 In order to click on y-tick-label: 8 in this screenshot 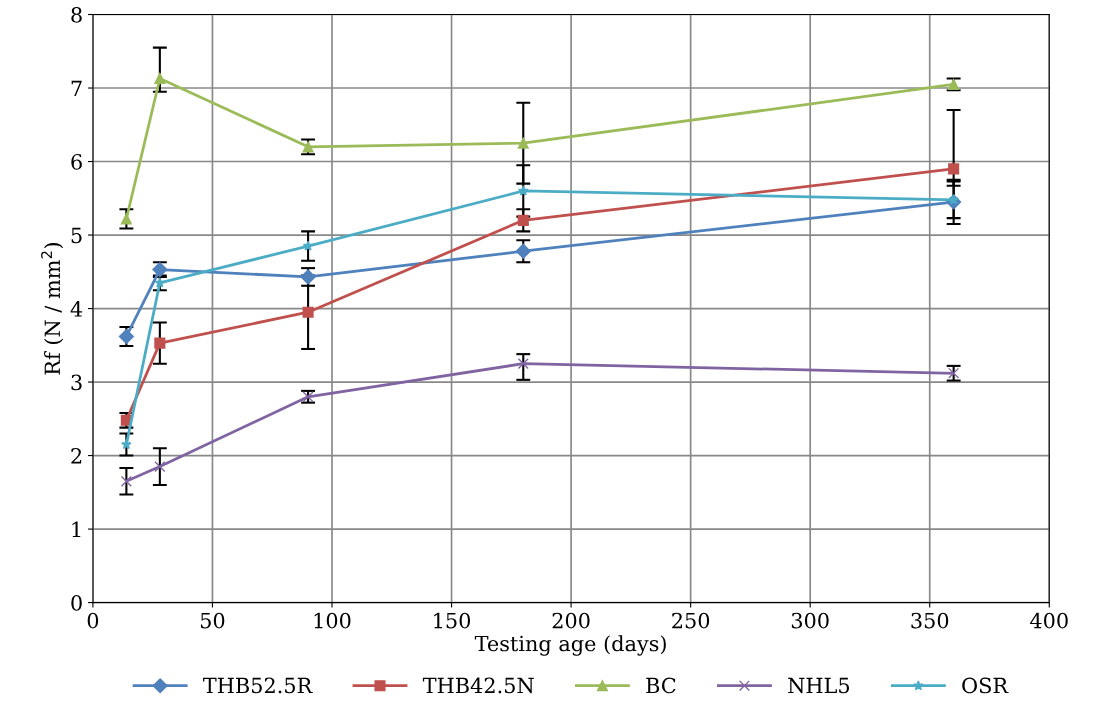, I will do `click(76, 14)`.